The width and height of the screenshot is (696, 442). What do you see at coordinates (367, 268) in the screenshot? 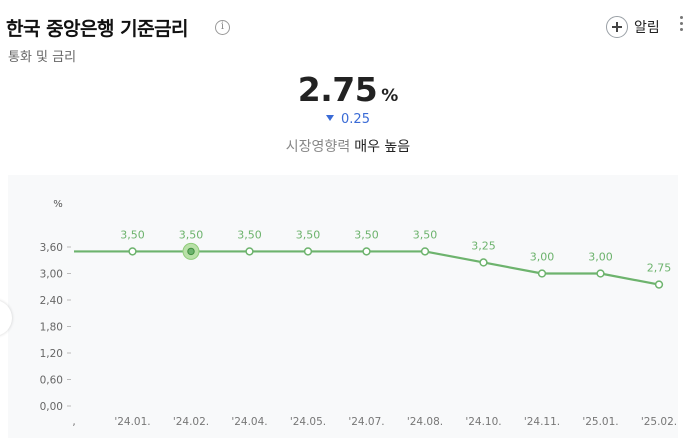
I see `series-line` at bounding box center [367, 268].